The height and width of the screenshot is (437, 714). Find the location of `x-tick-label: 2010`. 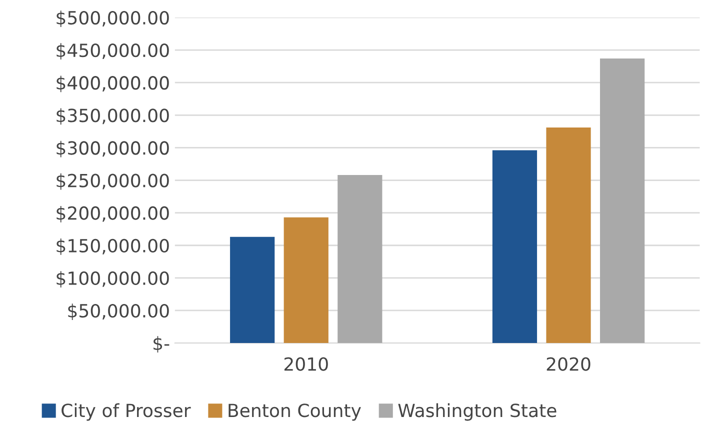

x-tick-label: 2010 is located at coordinates (306, 364).